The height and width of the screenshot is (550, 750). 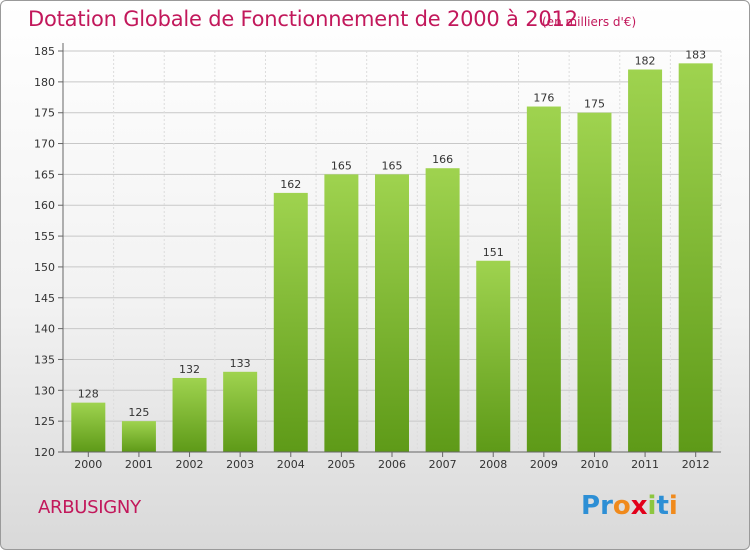 I want to click on logo-letter: x, so click(x=639, y=506).